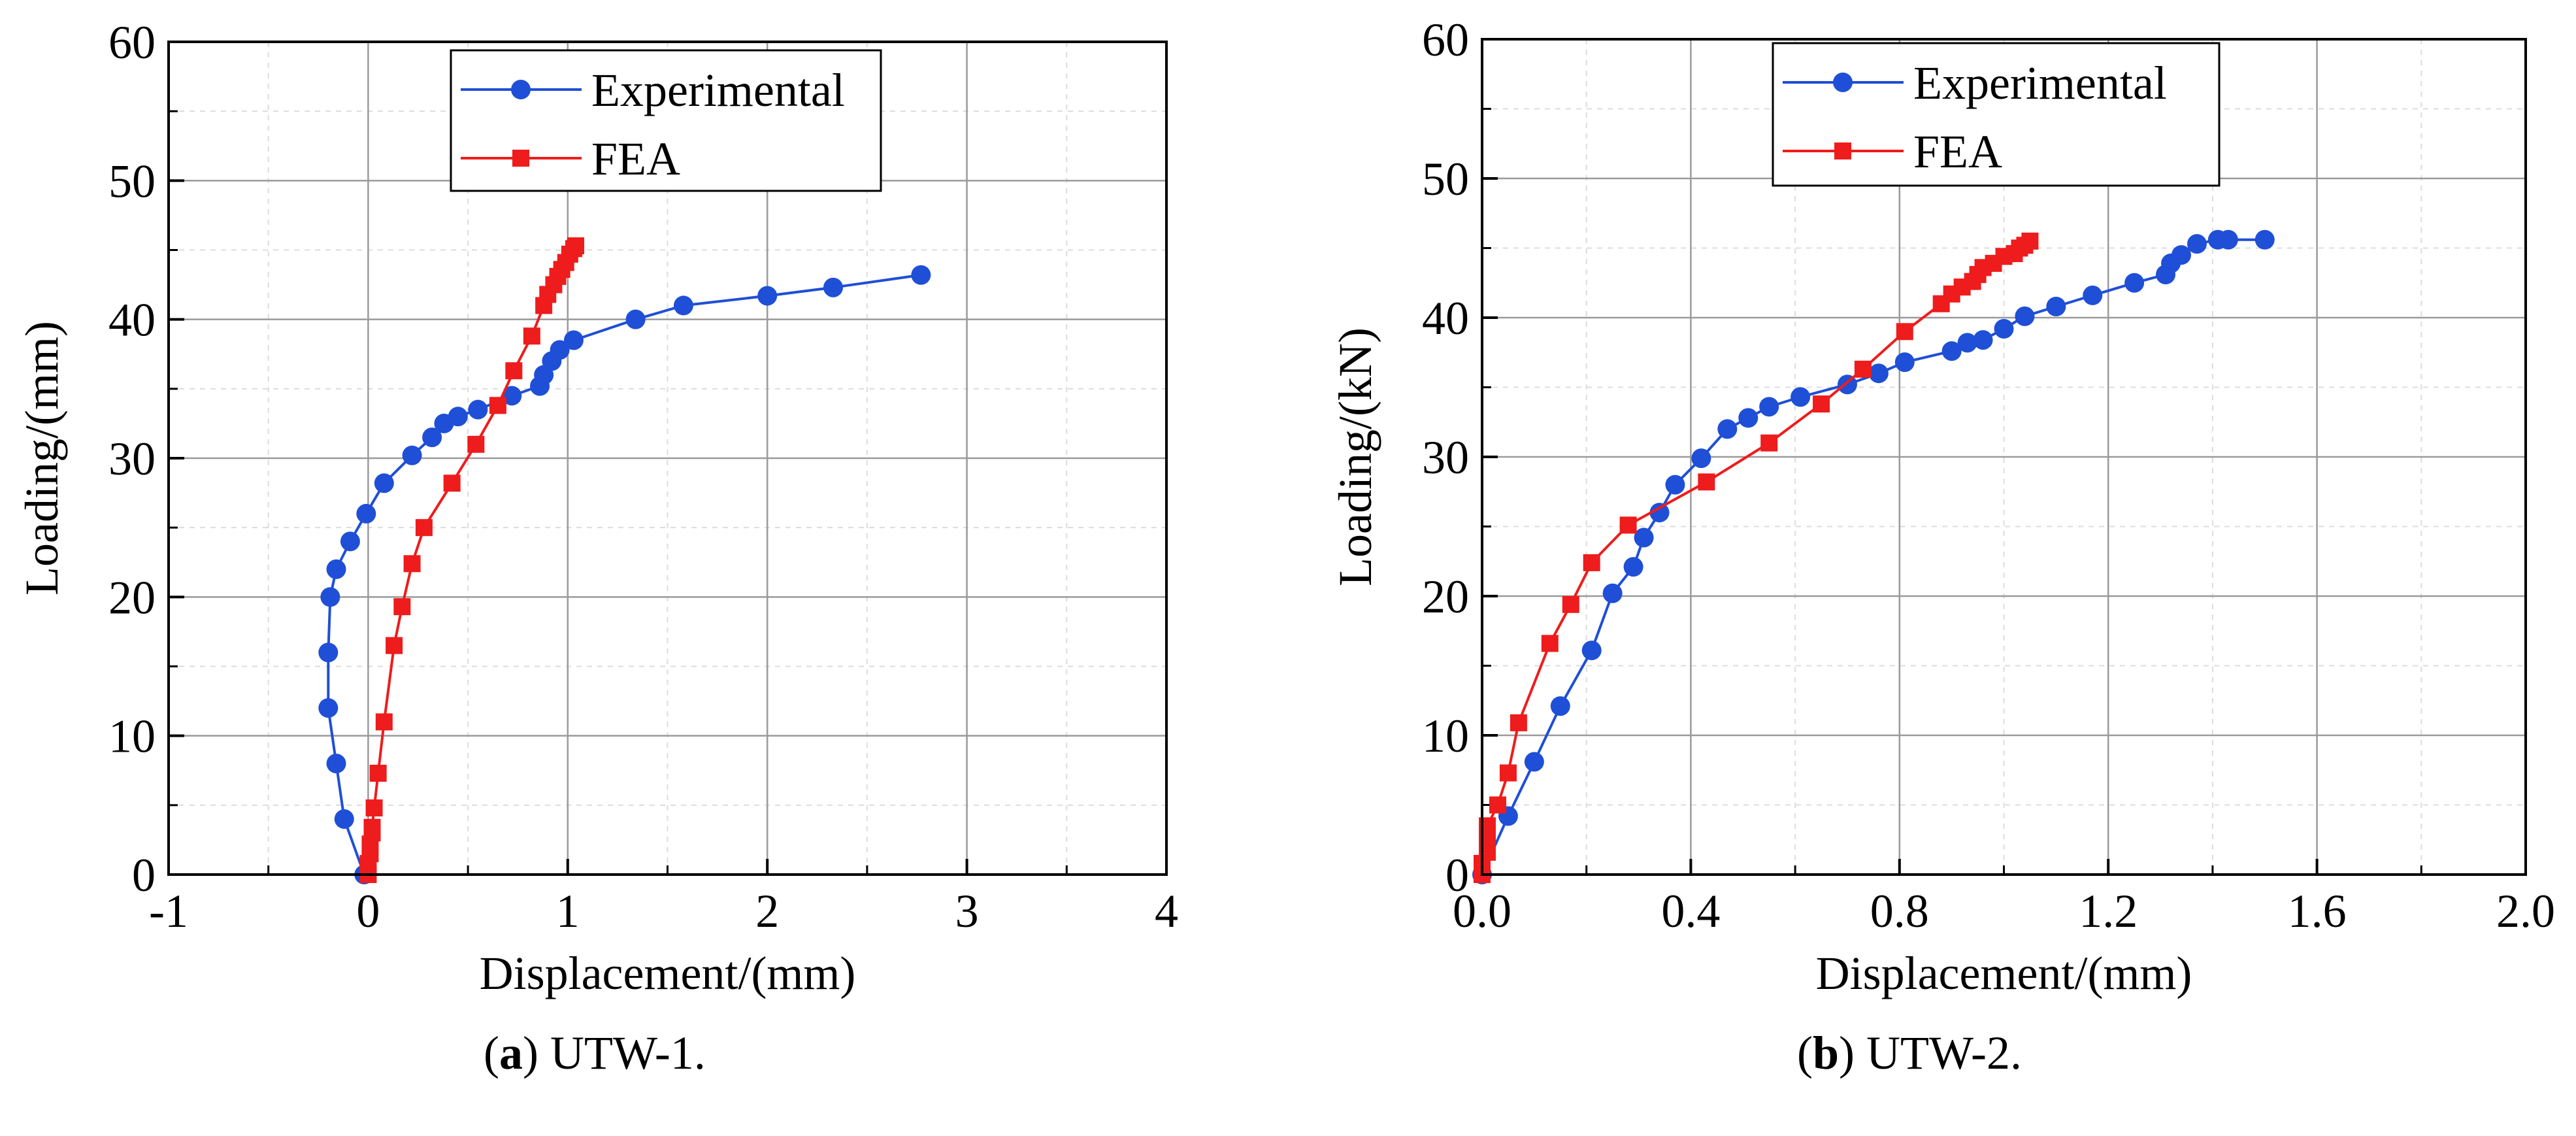 The image size is (2576, 1136). What do you see at coordinates (767, 911) in the screenshot?
I see `x-tick-label: 2` at bounding box center [767, 911].